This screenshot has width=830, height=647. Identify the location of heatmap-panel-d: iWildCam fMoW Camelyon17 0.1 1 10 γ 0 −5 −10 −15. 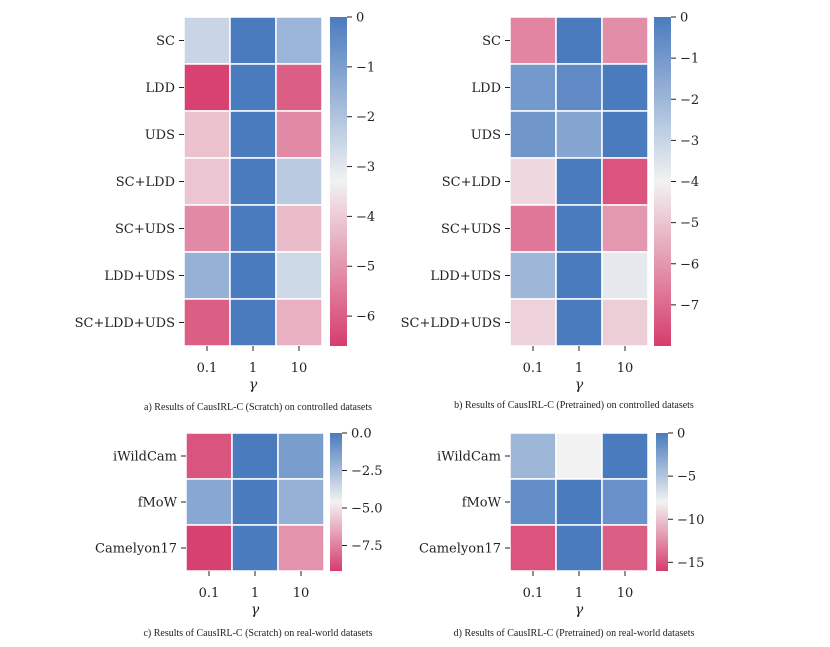
(561, 523).